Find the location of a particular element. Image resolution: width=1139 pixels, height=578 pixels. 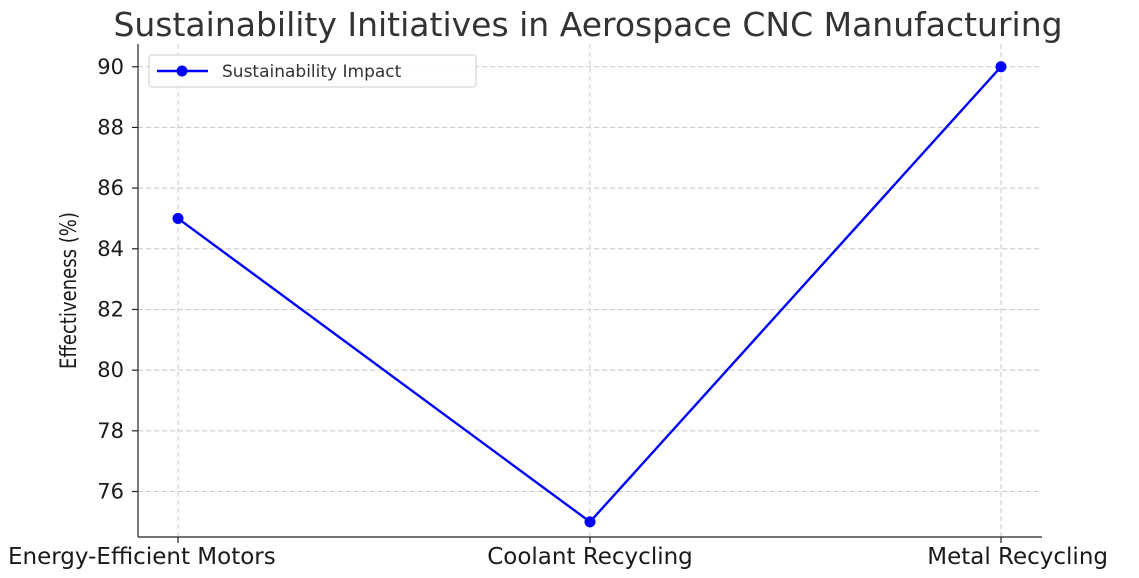

x-tick-label: Coolant Recycling is located at coordinates (590, 557).